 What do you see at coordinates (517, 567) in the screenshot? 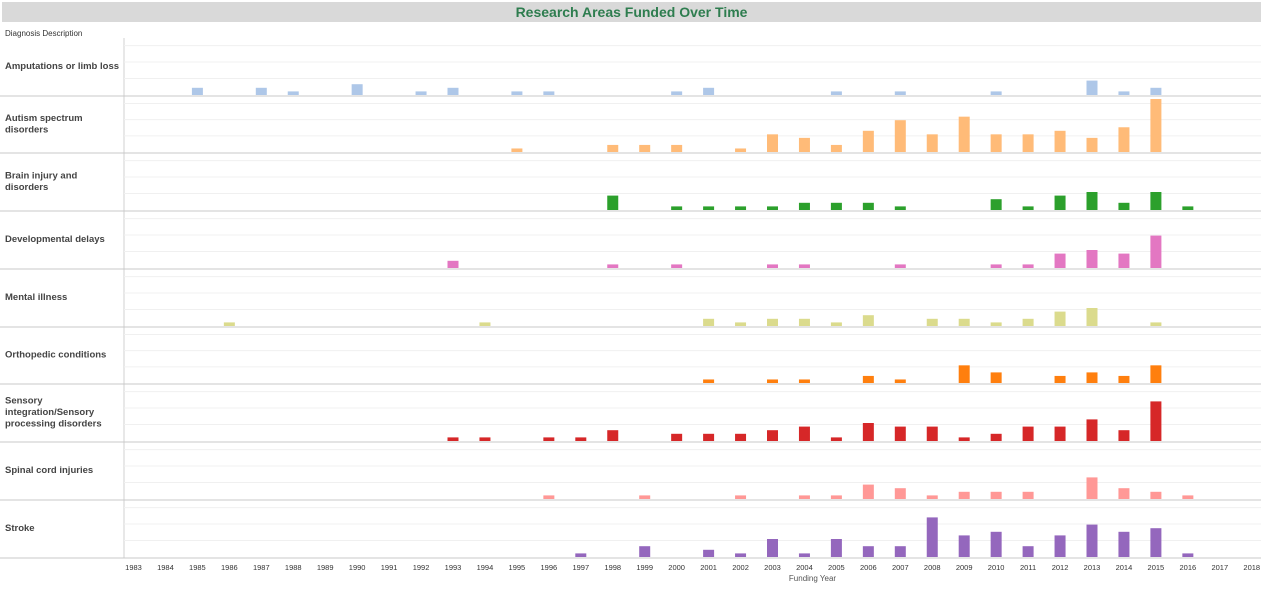
I see `x-tick-label: 1995` at bounding box center [517, 567].